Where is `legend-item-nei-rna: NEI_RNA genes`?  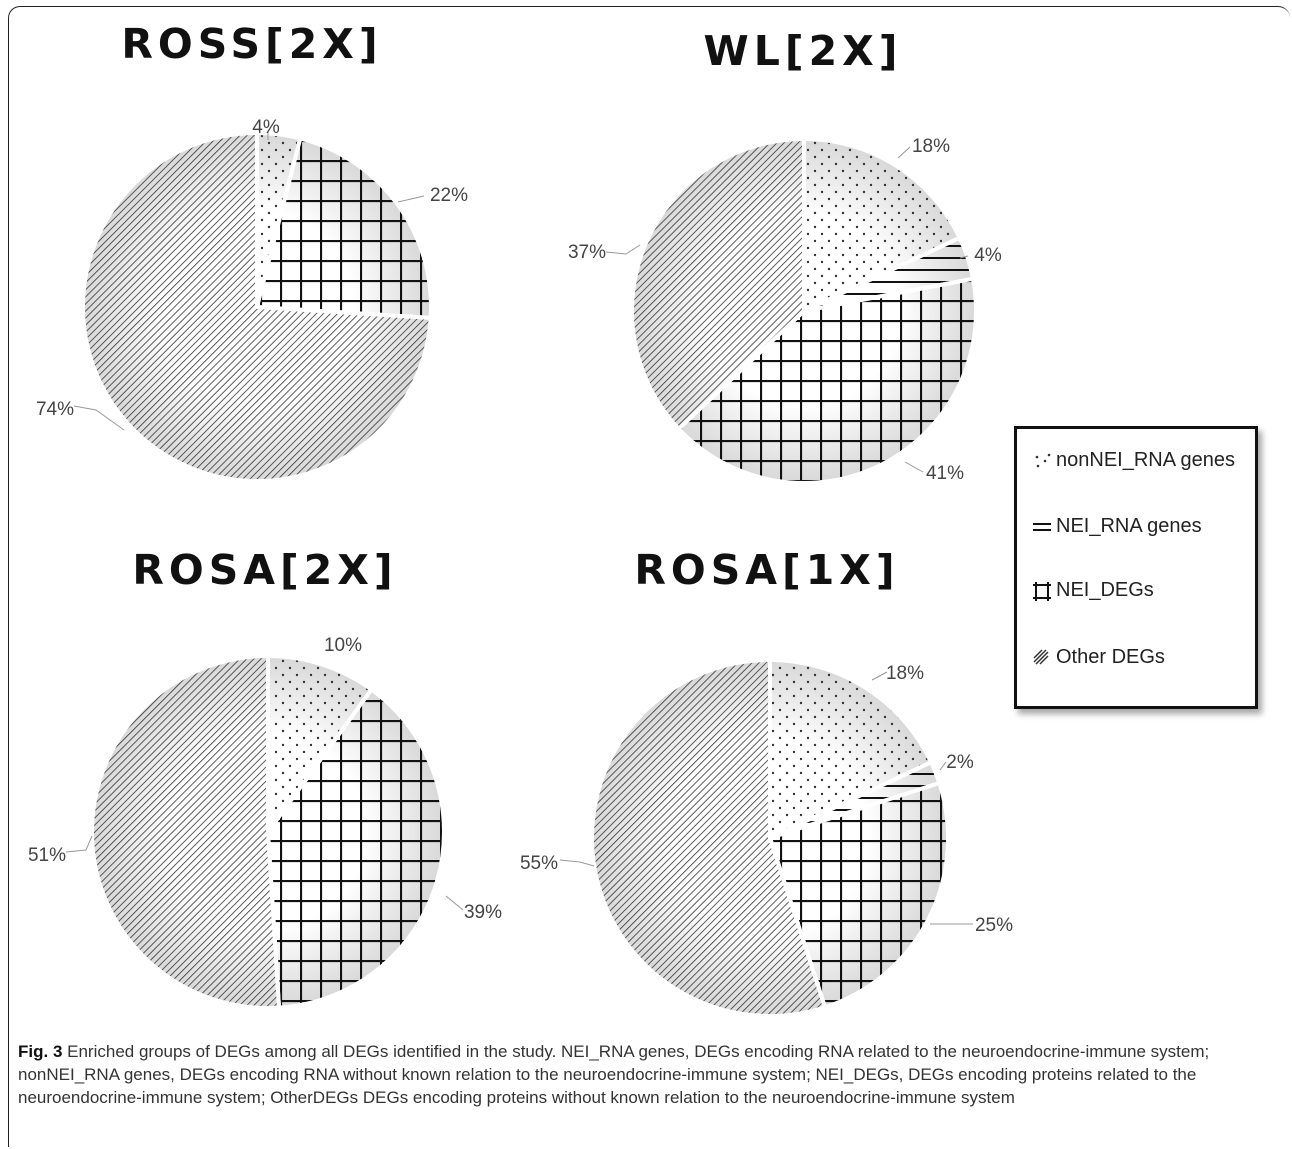 legend-item-nei-rna: NEI_RNA genes is located at coordinates (1116, 526).